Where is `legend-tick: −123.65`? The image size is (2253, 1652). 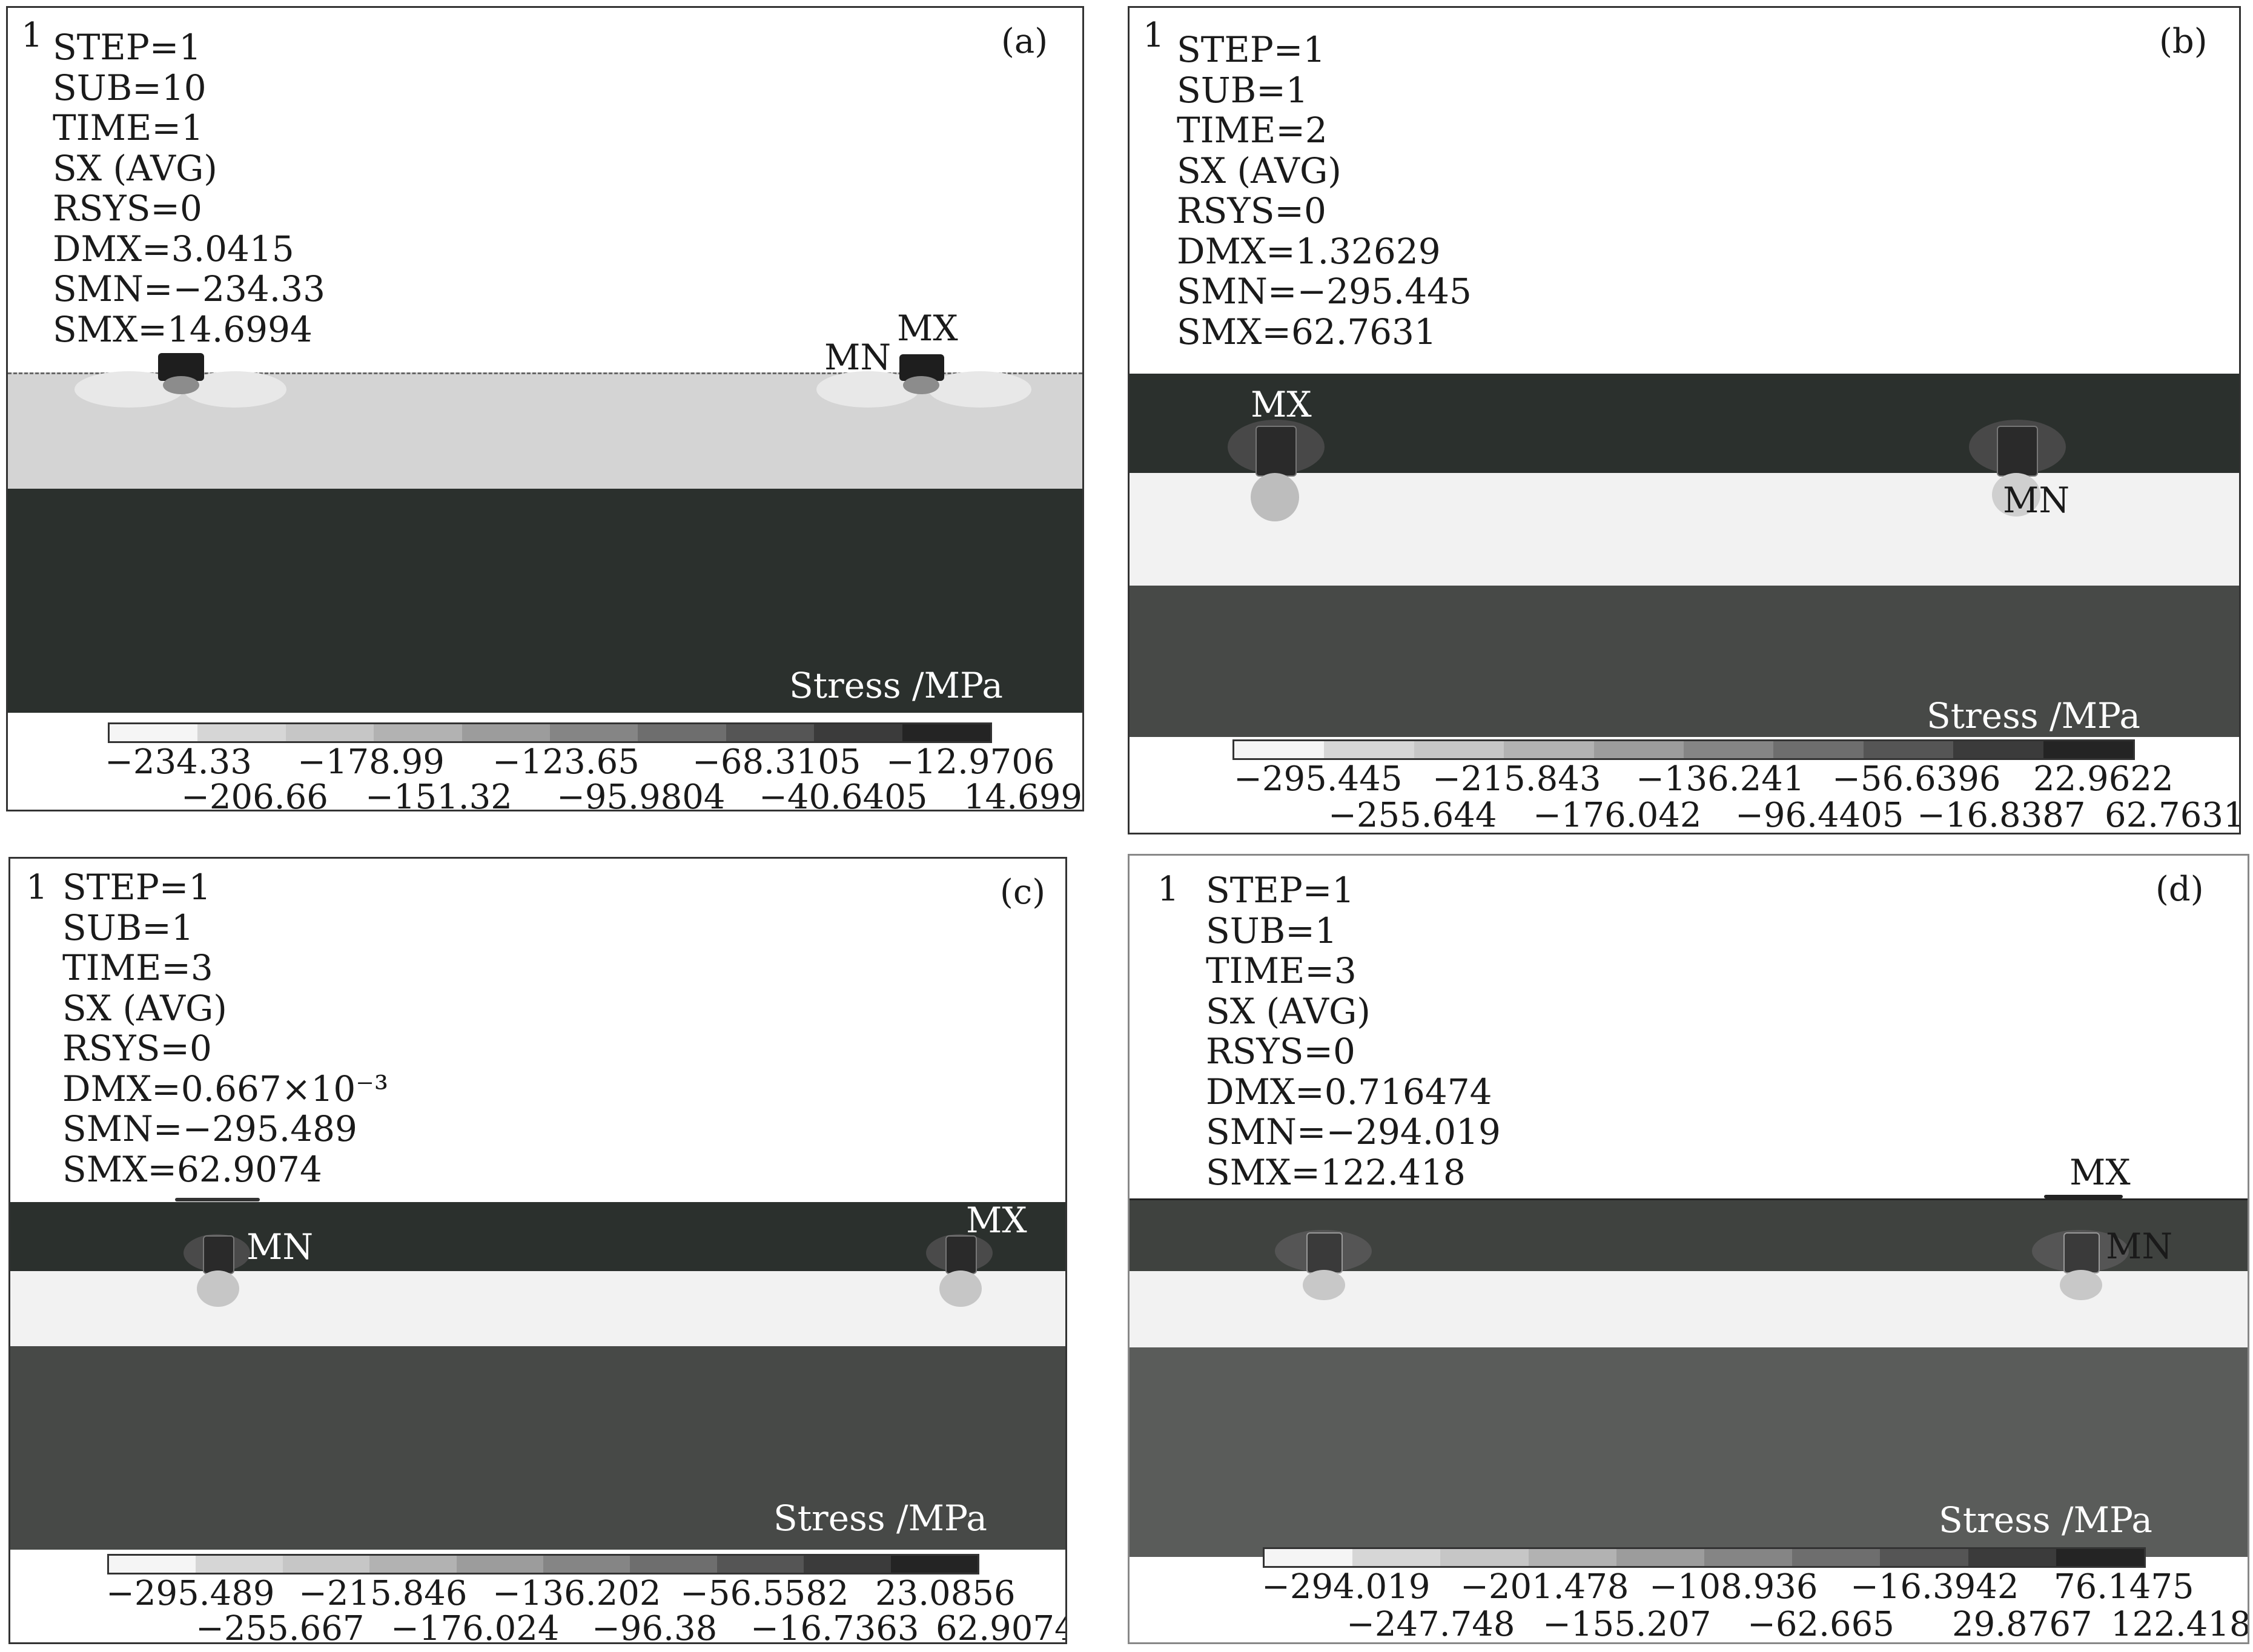
legend-tick: −123.65 is located at coordinates (566, 762).